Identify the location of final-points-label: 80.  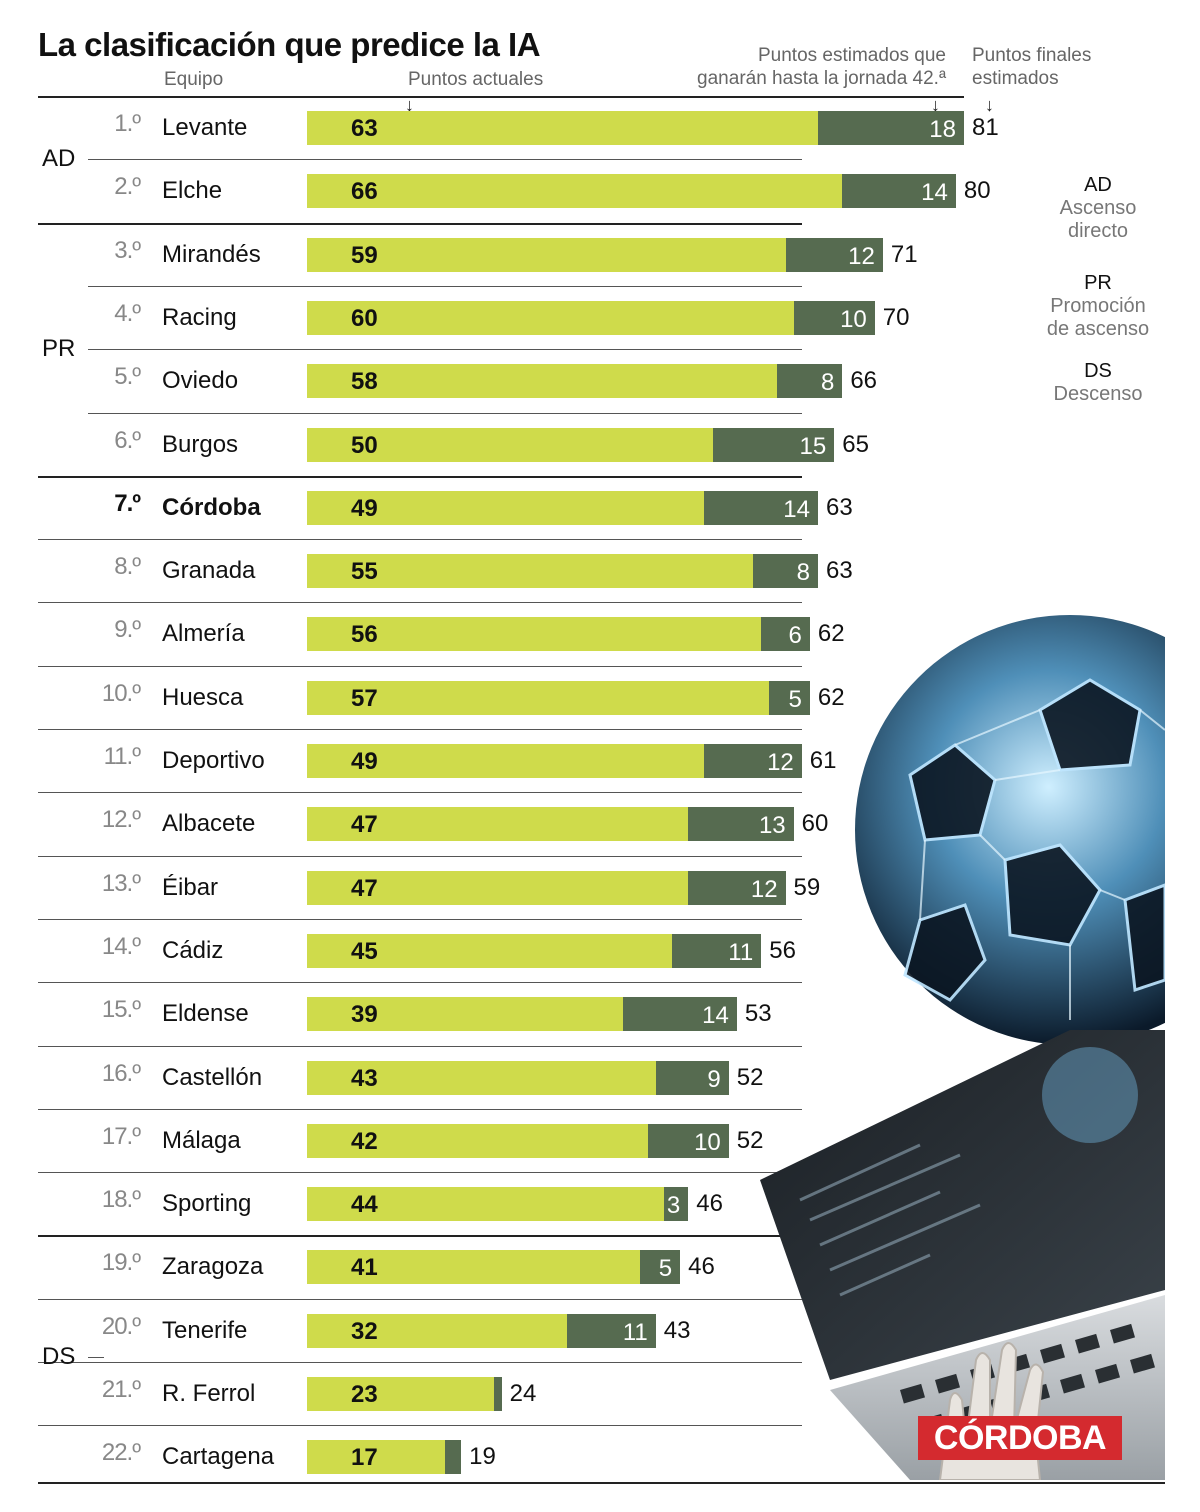
(977, 191).